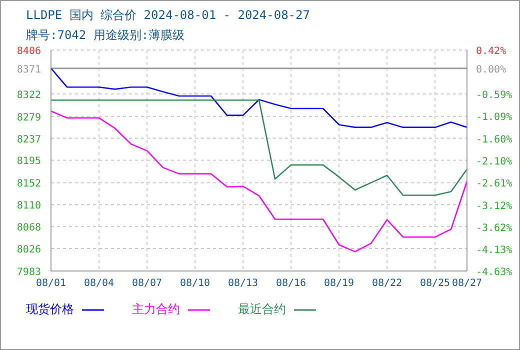 This screenshot has height=350, width=520. What do you see at coordinates (494, 118) in the screenshot?
I see `y2-tick-label: -1.09%` at bounding box center [494, 118].